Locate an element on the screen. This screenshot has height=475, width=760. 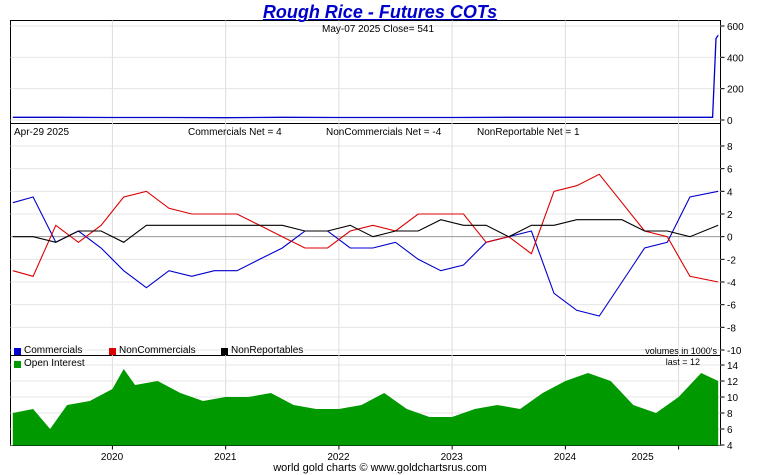
legend-commercials-label: Commercials is located at coordinates (53, 350).